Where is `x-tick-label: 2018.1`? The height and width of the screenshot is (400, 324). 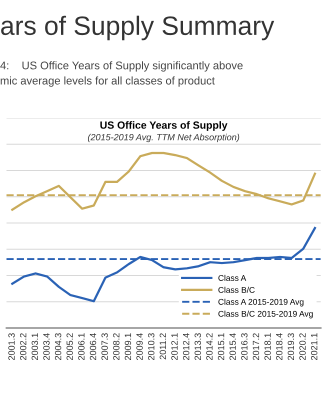
x-tick-label: 2018.1 is located at coordinates (267, 346).